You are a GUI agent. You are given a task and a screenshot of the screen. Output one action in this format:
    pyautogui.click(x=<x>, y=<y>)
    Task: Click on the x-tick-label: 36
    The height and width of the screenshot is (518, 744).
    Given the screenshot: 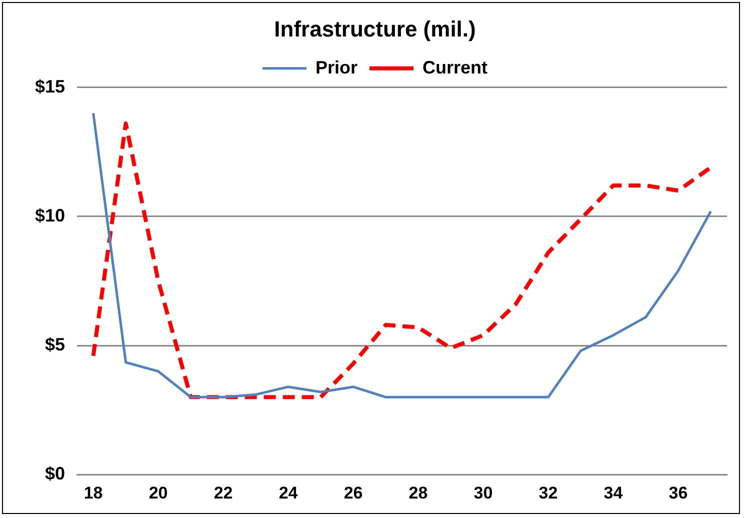 What is the action you would take?
    pyautogui.click(x=678, y=492)
    